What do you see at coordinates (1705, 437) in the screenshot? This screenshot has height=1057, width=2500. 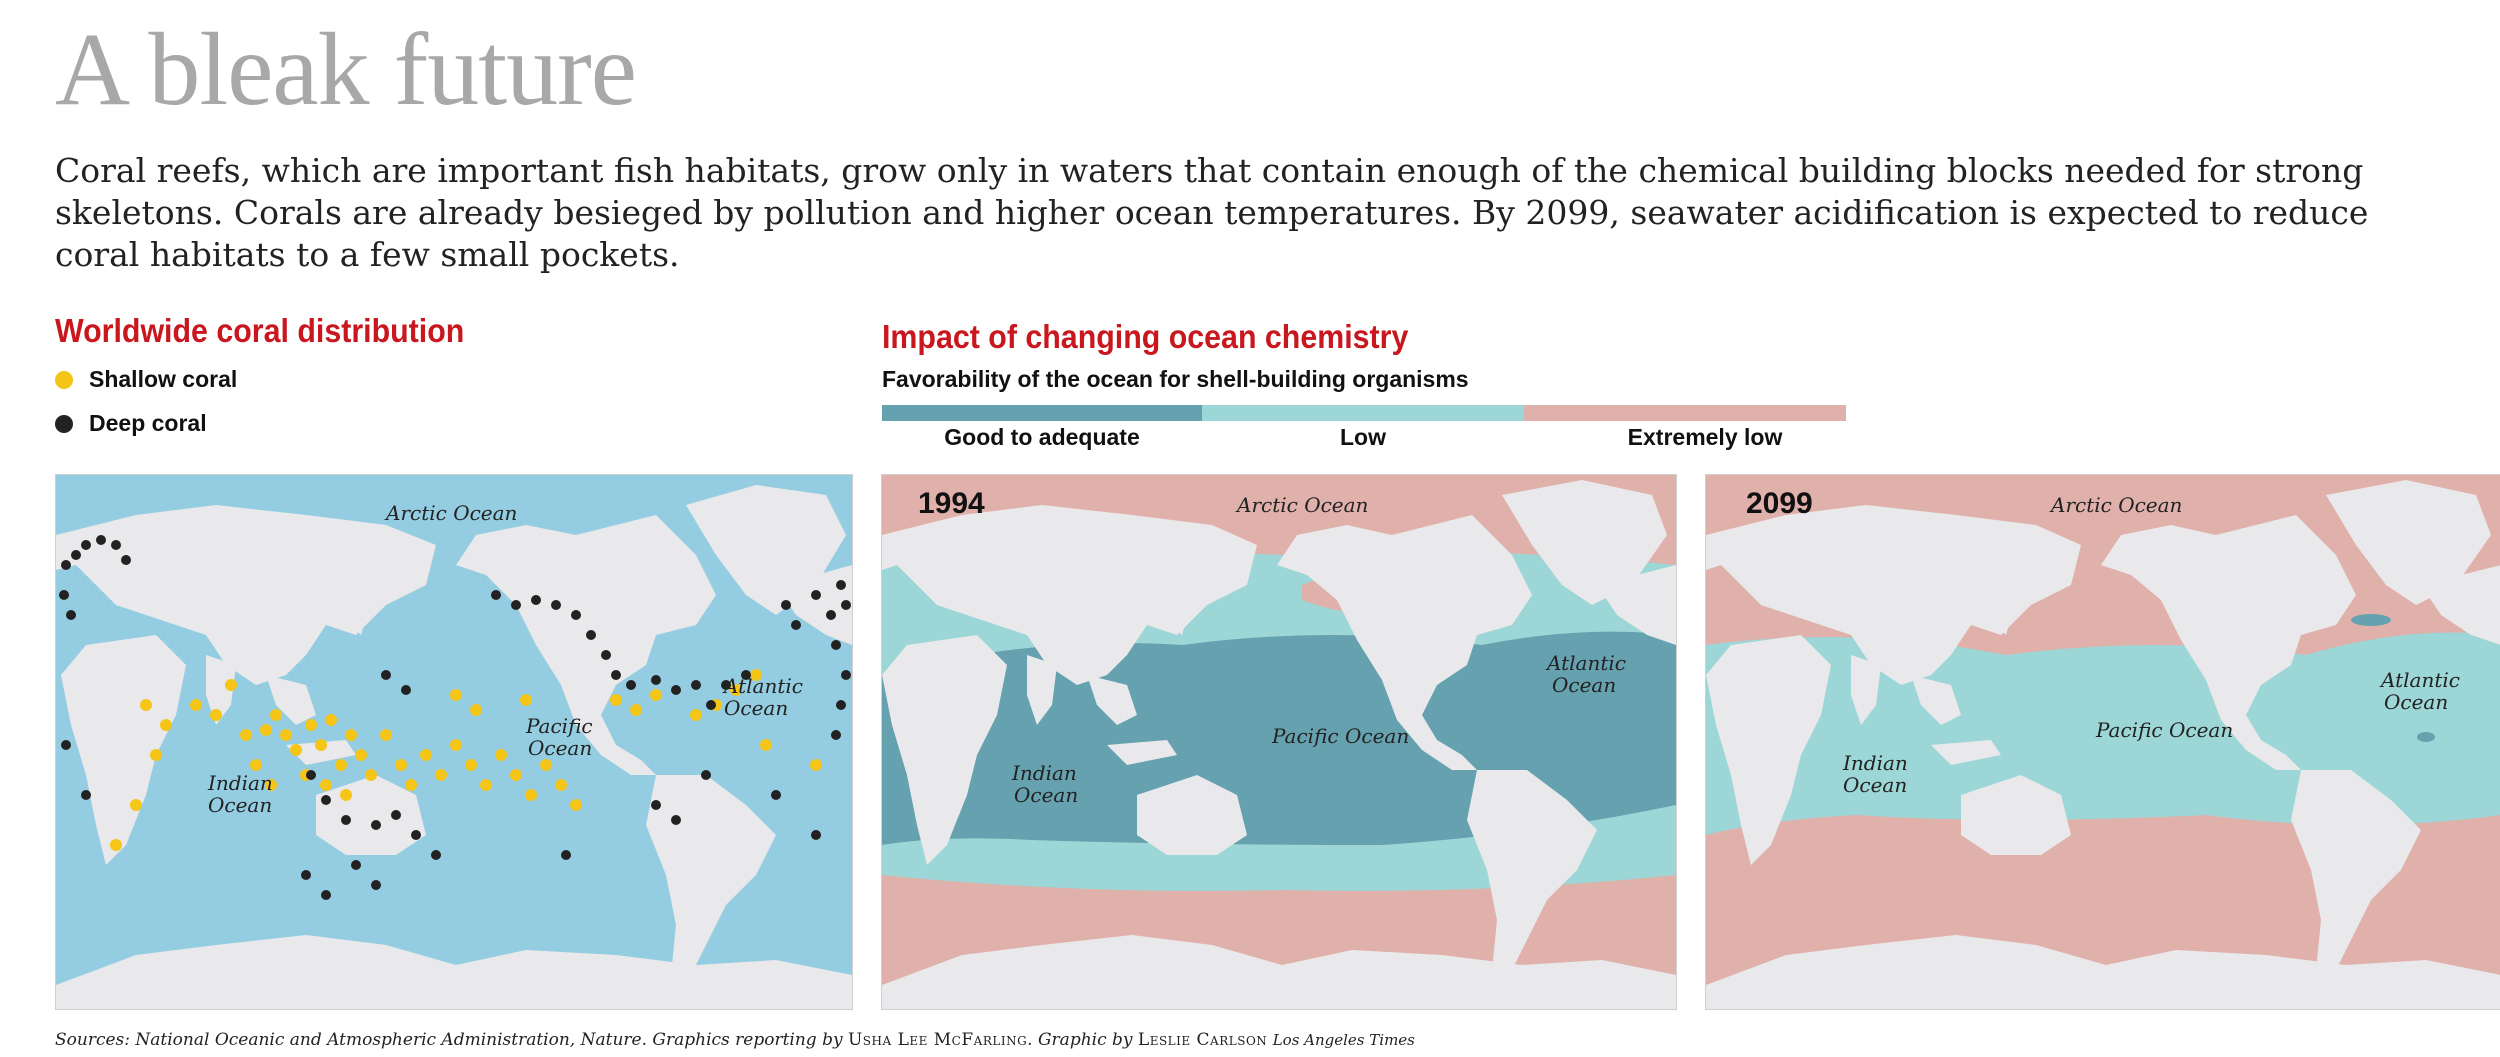 I see `scale-extremely-low-label: Extremely low` at bounding box center [1705, 437].